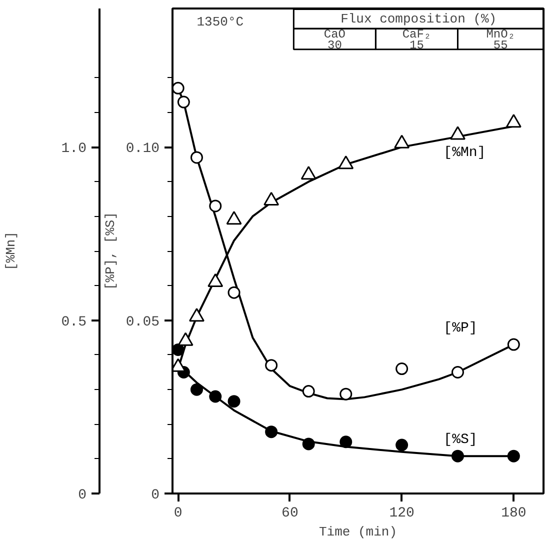  Describe the element at coordinates (110, 251) in the screenshot. I see `y-axis-title: [%P], [%S]` at that location.